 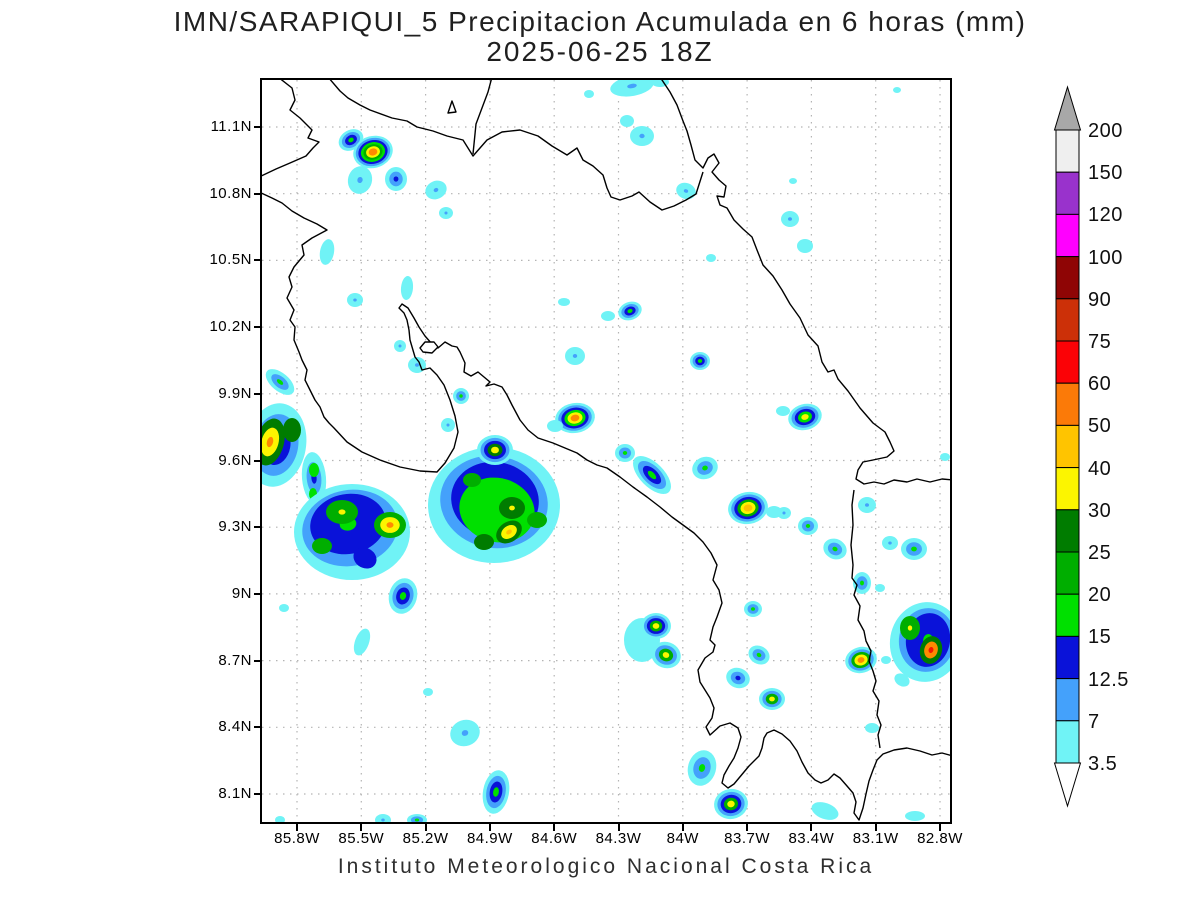 What do you see at coordinates (618, 838) in the screenshot?
I see `lon-tick-label: 84.3W` at bounding box center [618, 838].